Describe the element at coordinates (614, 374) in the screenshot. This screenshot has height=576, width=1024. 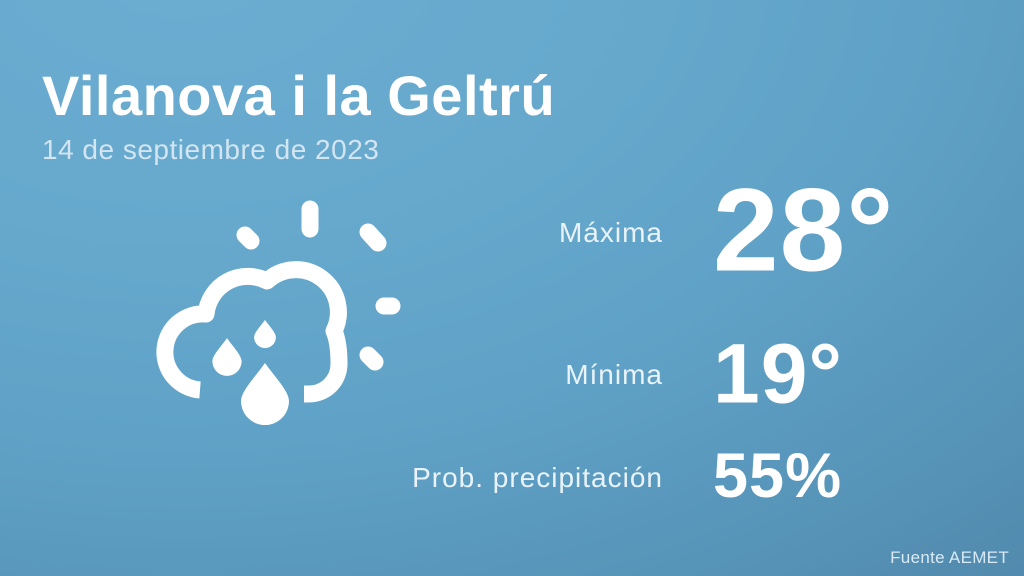
I see `min-temp-label: Mínima` at that location.